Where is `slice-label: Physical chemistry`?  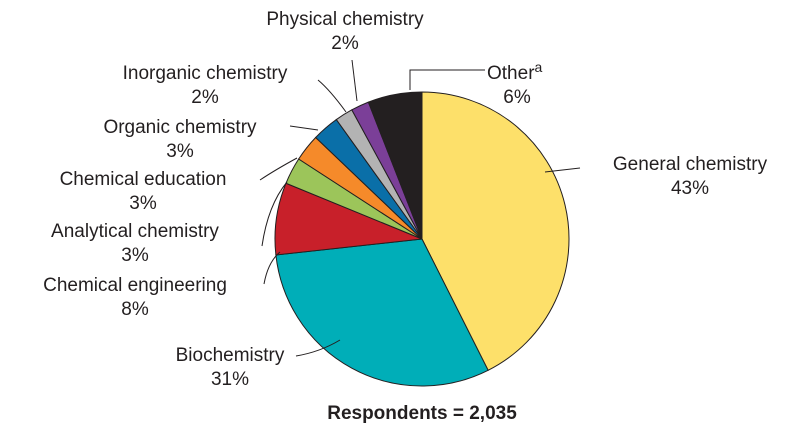 slice-label: Physical chemistry is located at coordinates (345, 19).